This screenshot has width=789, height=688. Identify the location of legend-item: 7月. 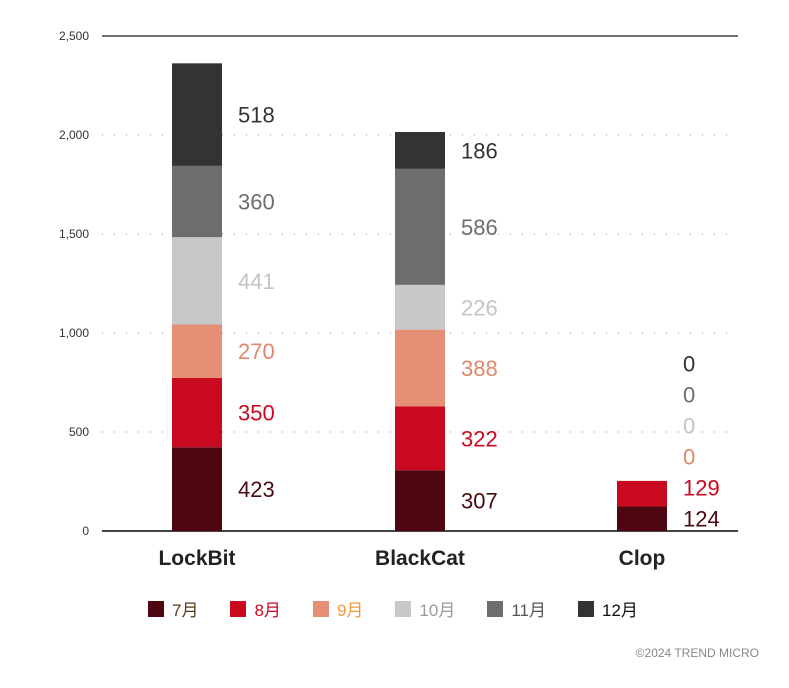
(173, 608).